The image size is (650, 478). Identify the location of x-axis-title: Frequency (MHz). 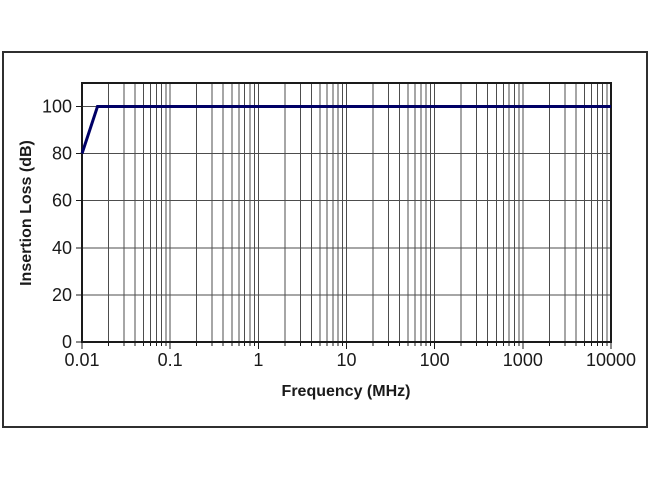
(346, 391).